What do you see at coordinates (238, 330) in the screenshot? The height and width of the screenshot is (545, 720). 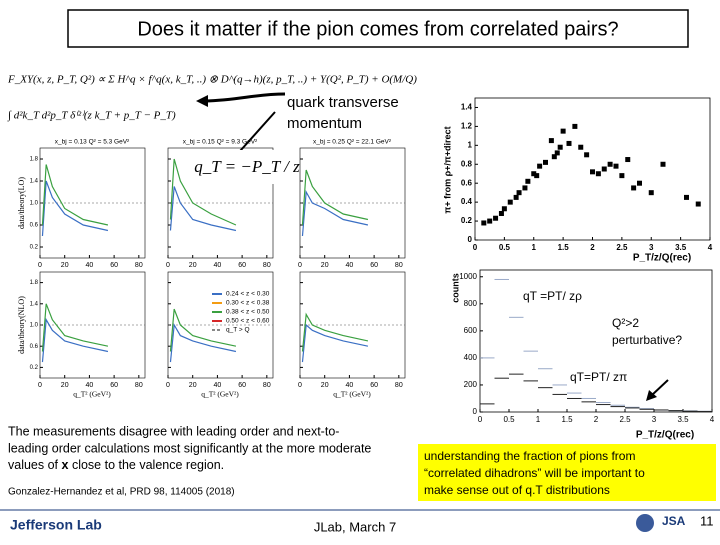 I see `legend-label: q_T > Q` at bounding box center [238, 330].